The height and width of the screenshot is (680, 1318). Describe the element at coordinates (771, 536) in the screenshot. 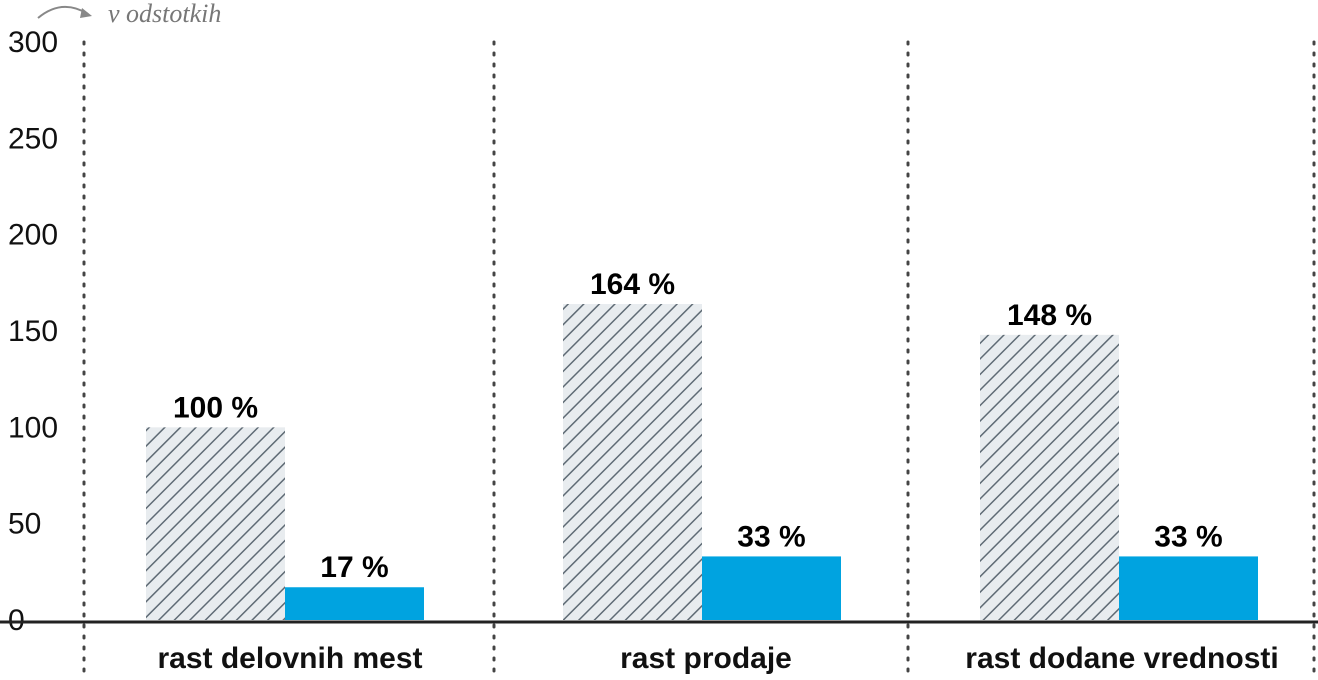

I see `data-label-1-1: 33 %` at that location.